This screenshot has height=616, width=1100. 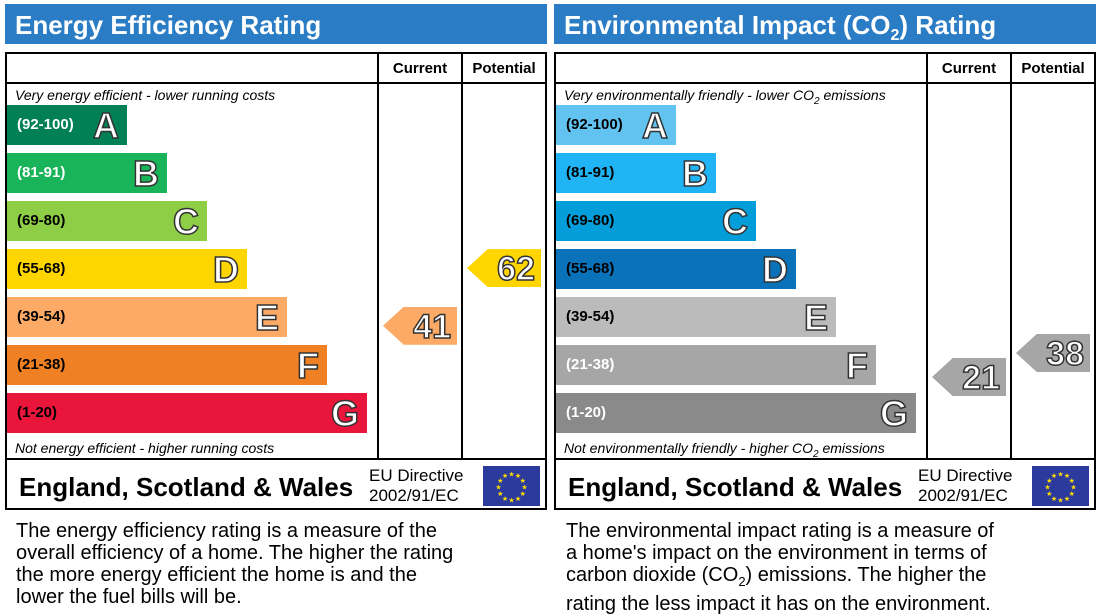 I want to click on bottom-note-subscript: 2, so click(x=816, y=454).